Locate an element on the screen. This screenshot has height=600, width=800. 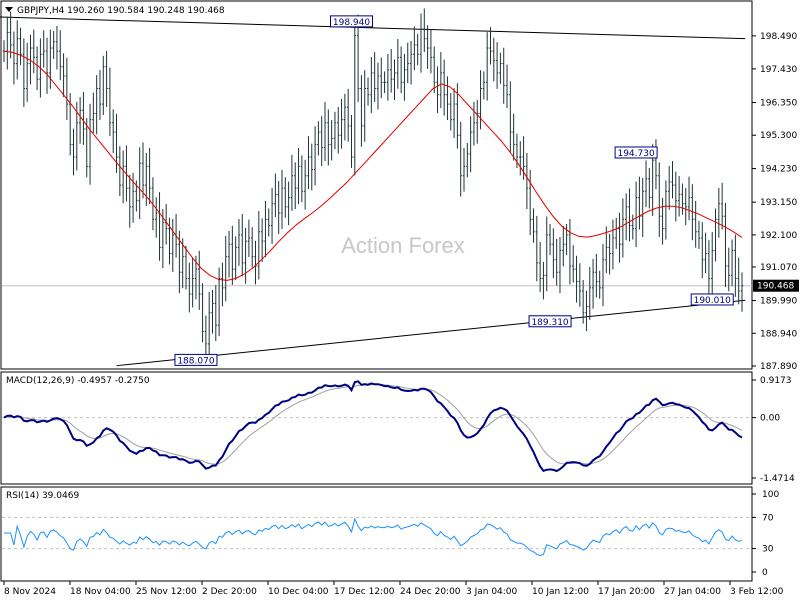
svg-text: 190.468 is located at coordinates (775, 287).